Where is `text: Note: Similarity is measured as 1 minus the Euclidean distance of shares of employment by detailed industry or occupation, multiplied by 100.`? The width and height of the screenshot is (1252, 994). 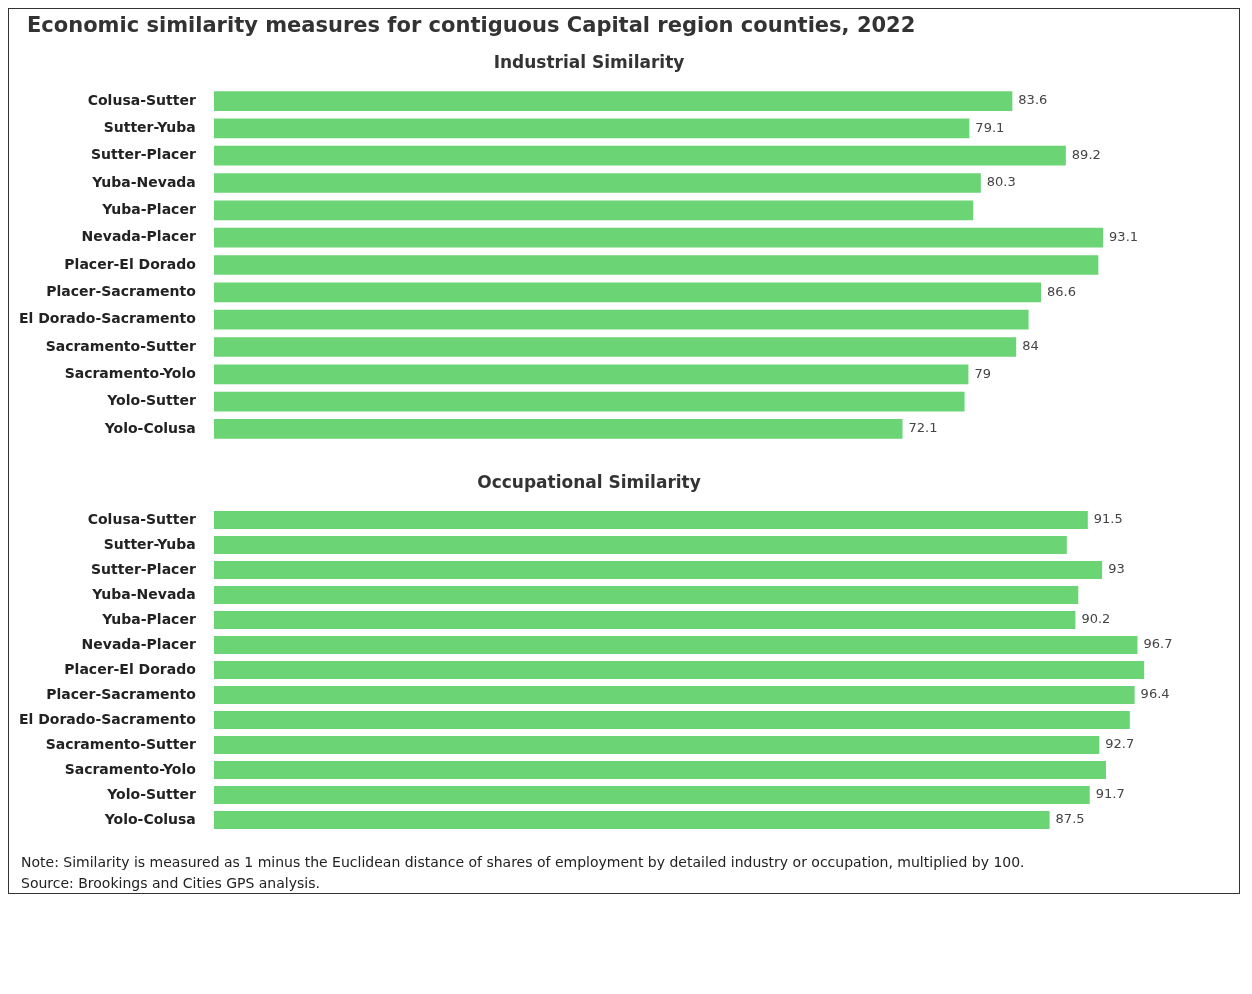 text: Note: Similarity is measured as 1 minus the Euclidean distance of shares of employment by detailed industry or occupation, multiplied by 100. is located at coordinates (523, 862).